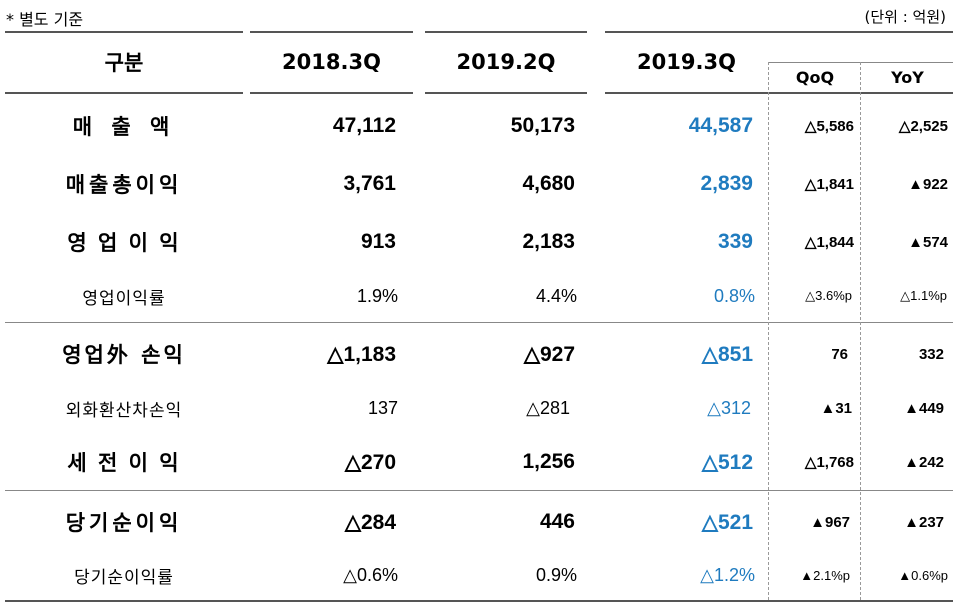  Describe the element at coordinates (839, 354) in the screenshot. I see `value-qoq: 76` at that location.